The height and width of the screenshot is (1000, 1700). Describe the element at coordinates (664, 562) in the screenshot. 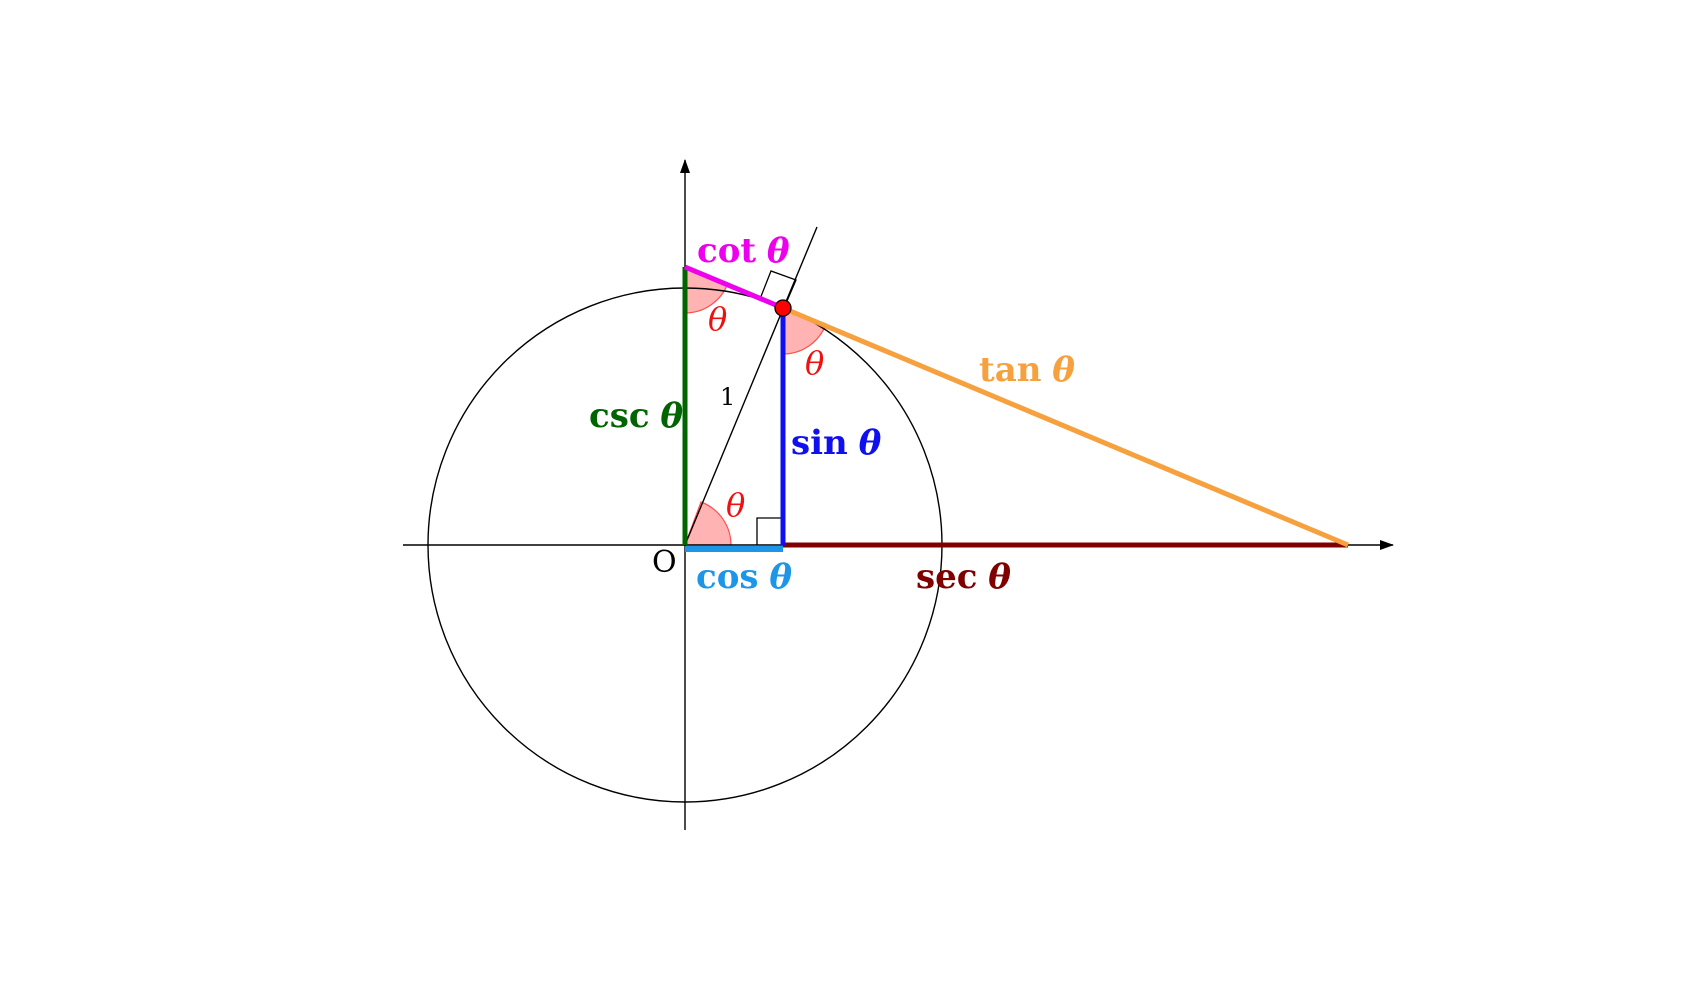

I see `origin-label: O` at that location.